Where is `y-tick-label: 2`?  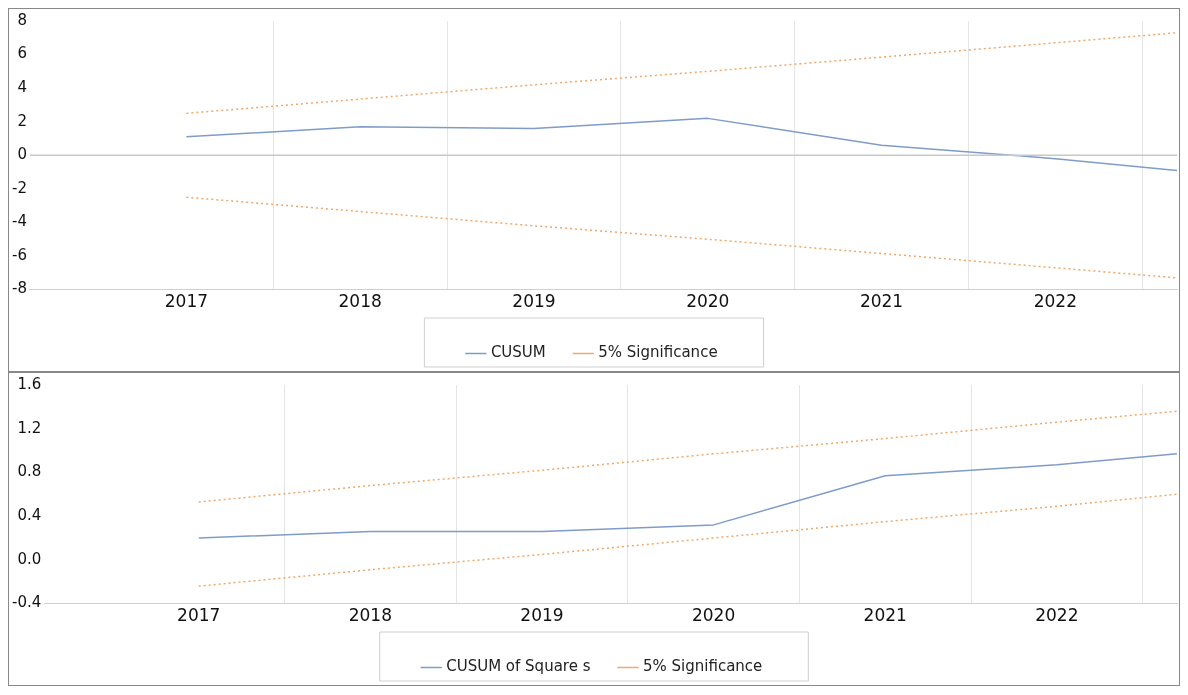 y-tick-label: 2 is located at coordinates (22, 120).